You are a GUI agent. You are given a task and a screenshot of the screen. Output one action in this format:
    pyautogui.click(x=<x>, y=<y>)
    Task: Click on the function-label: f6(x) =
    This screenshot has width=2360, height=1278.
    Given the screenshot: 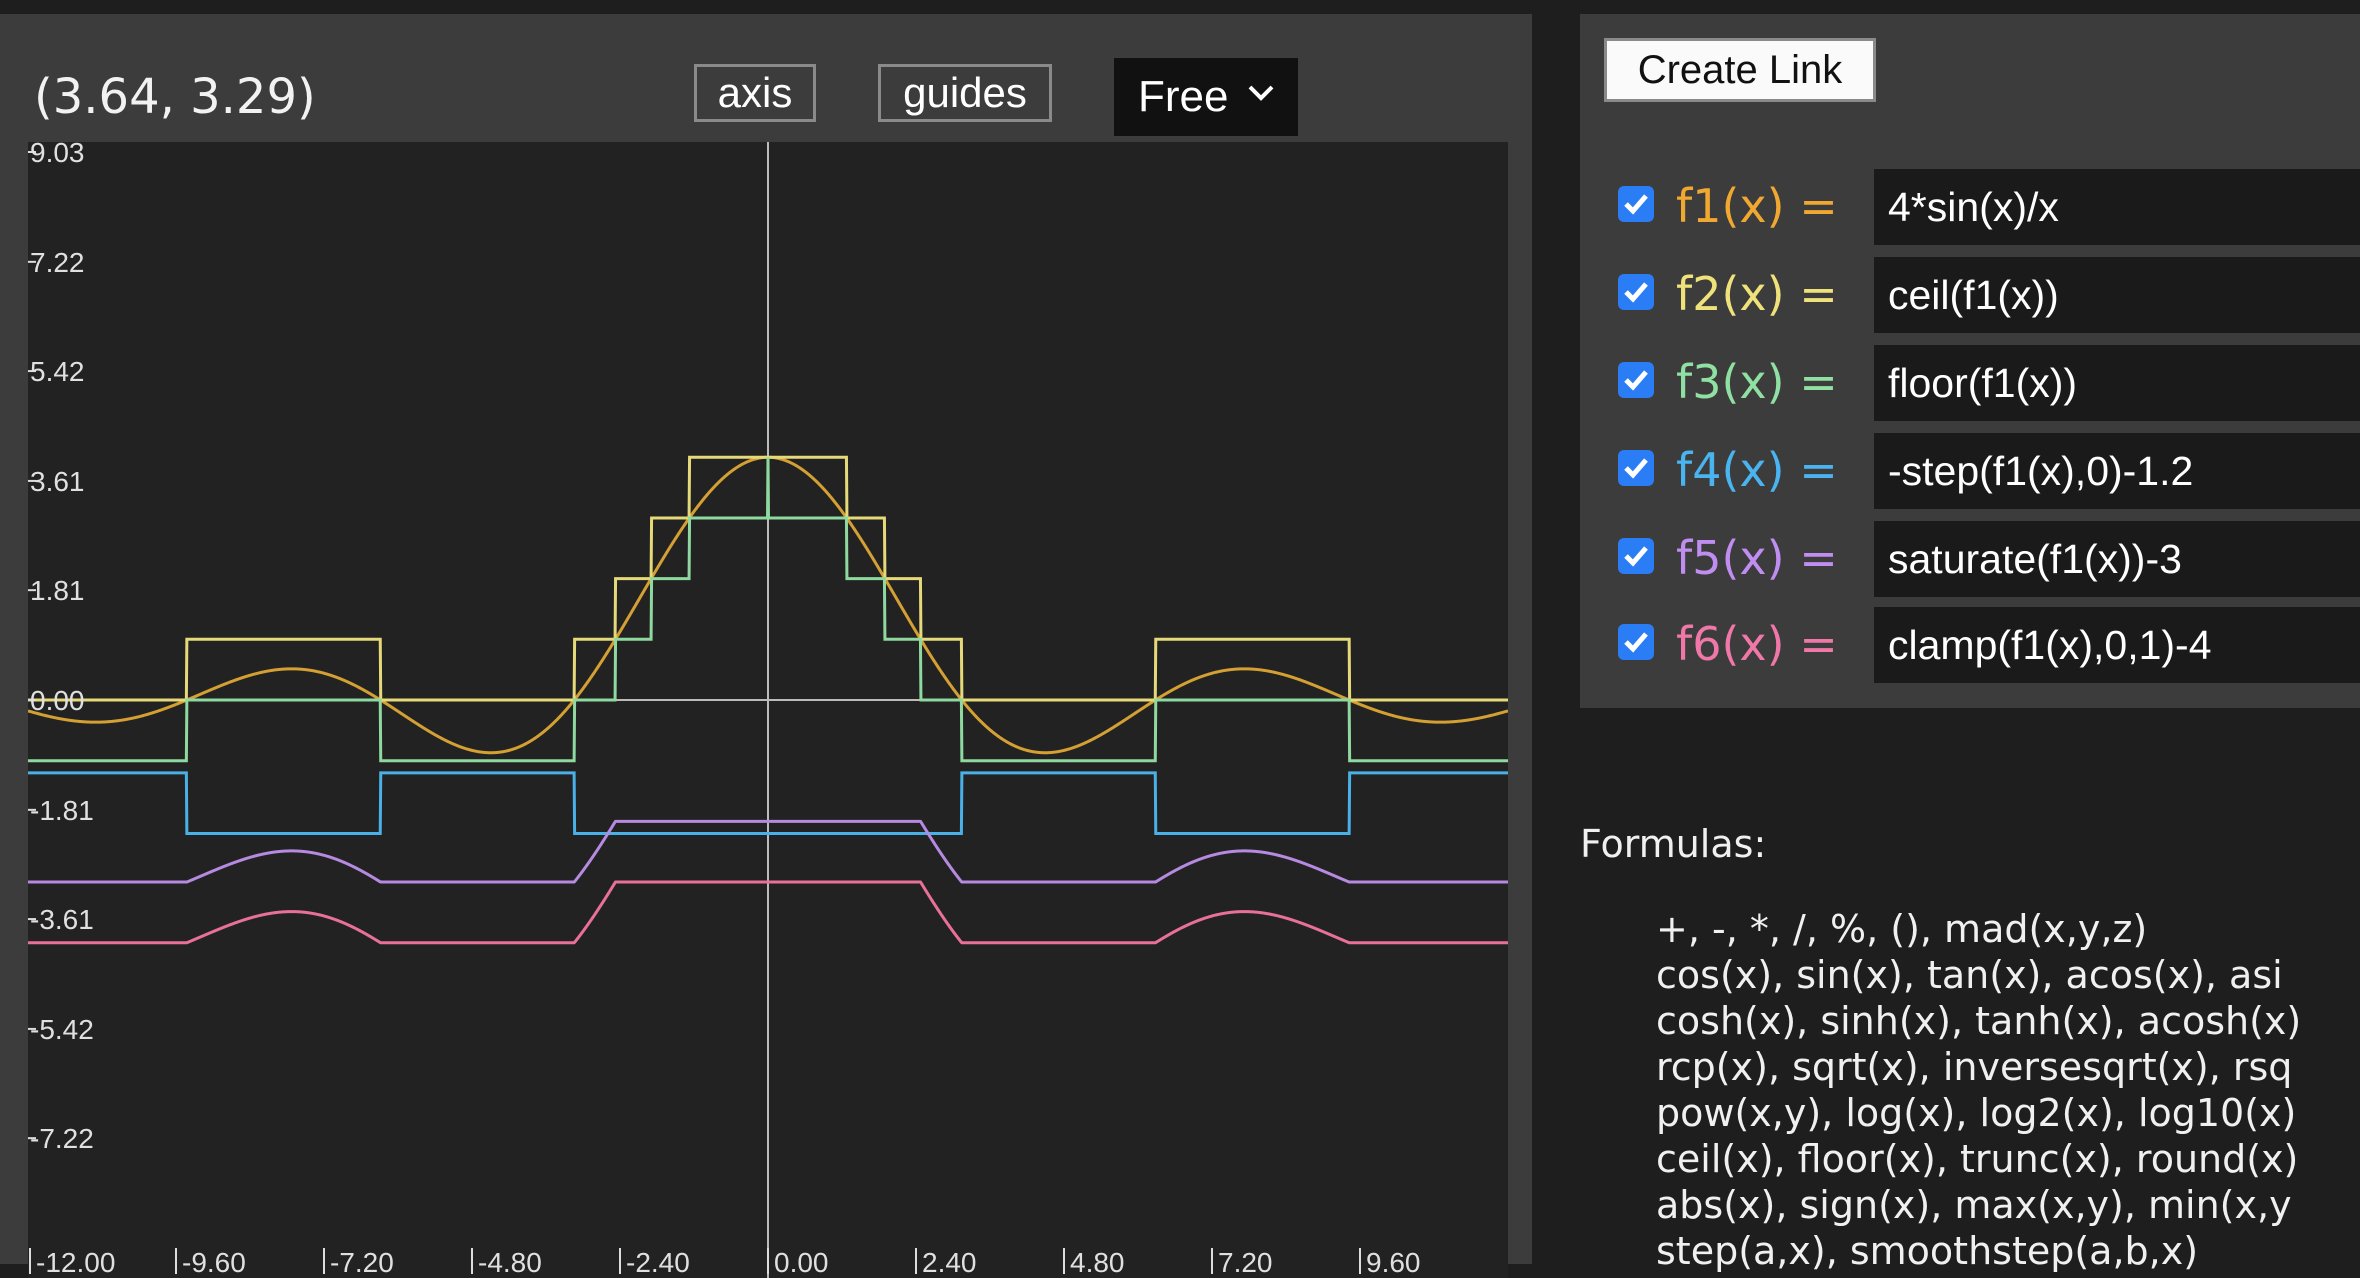 What is the action you would take?
    pyautogui.click(x=1757, y=644)
    